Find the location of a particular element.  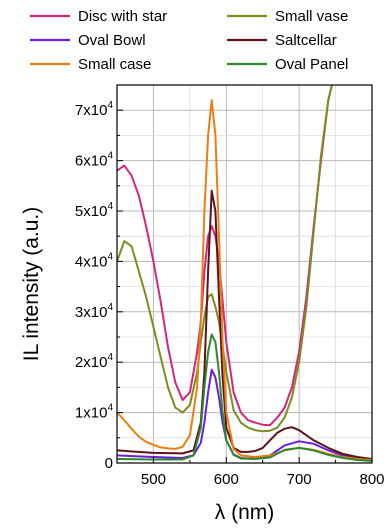

legend-item-oval-panel: Oval Panel is located at coordinates (287, 64).